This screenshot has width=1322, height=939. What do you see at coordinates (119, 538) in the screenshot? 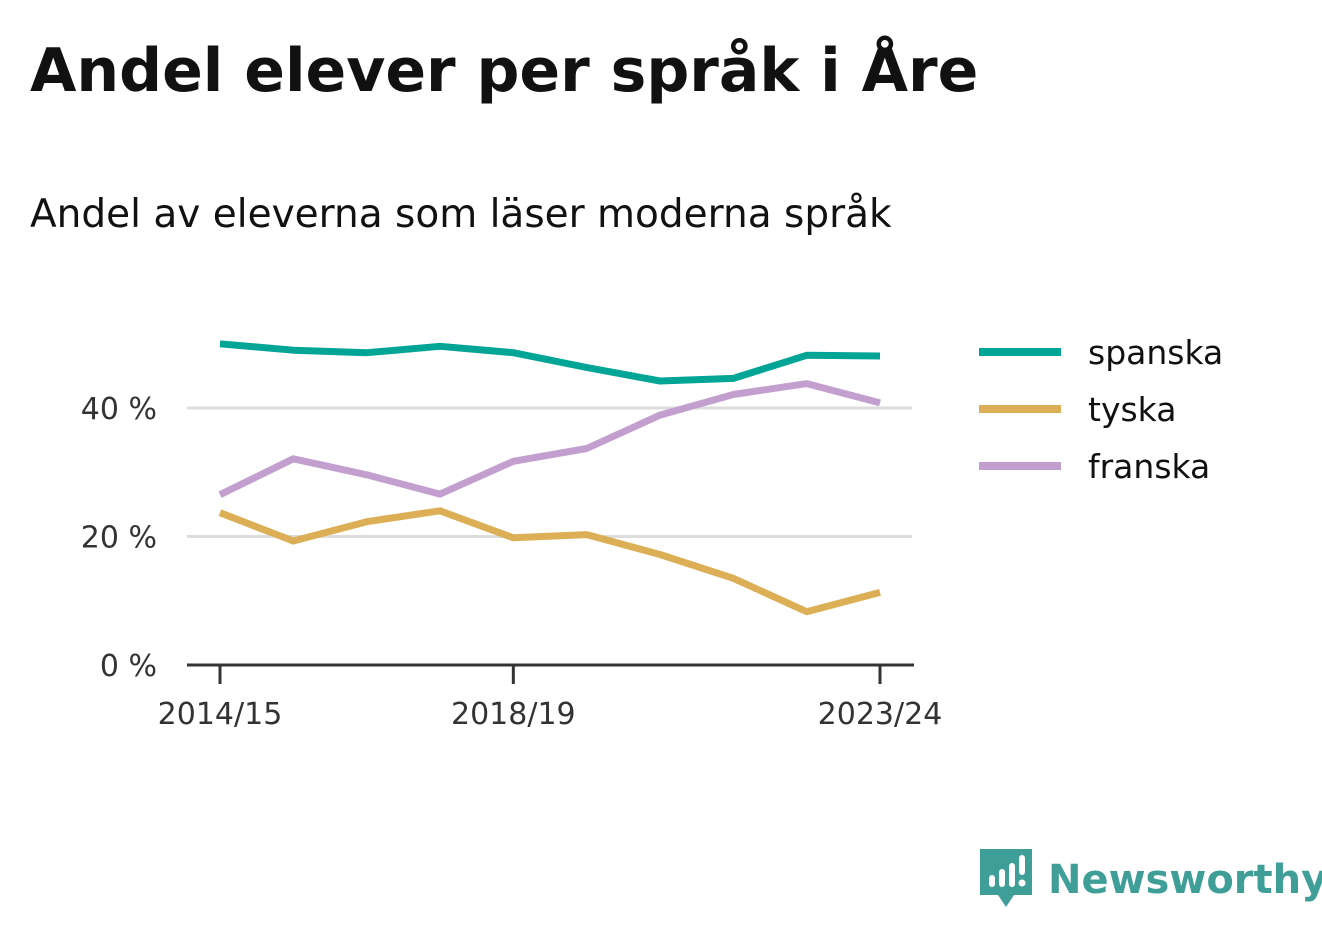
I see `y-tick-label: 20 %` at bounding box center [119, 538].